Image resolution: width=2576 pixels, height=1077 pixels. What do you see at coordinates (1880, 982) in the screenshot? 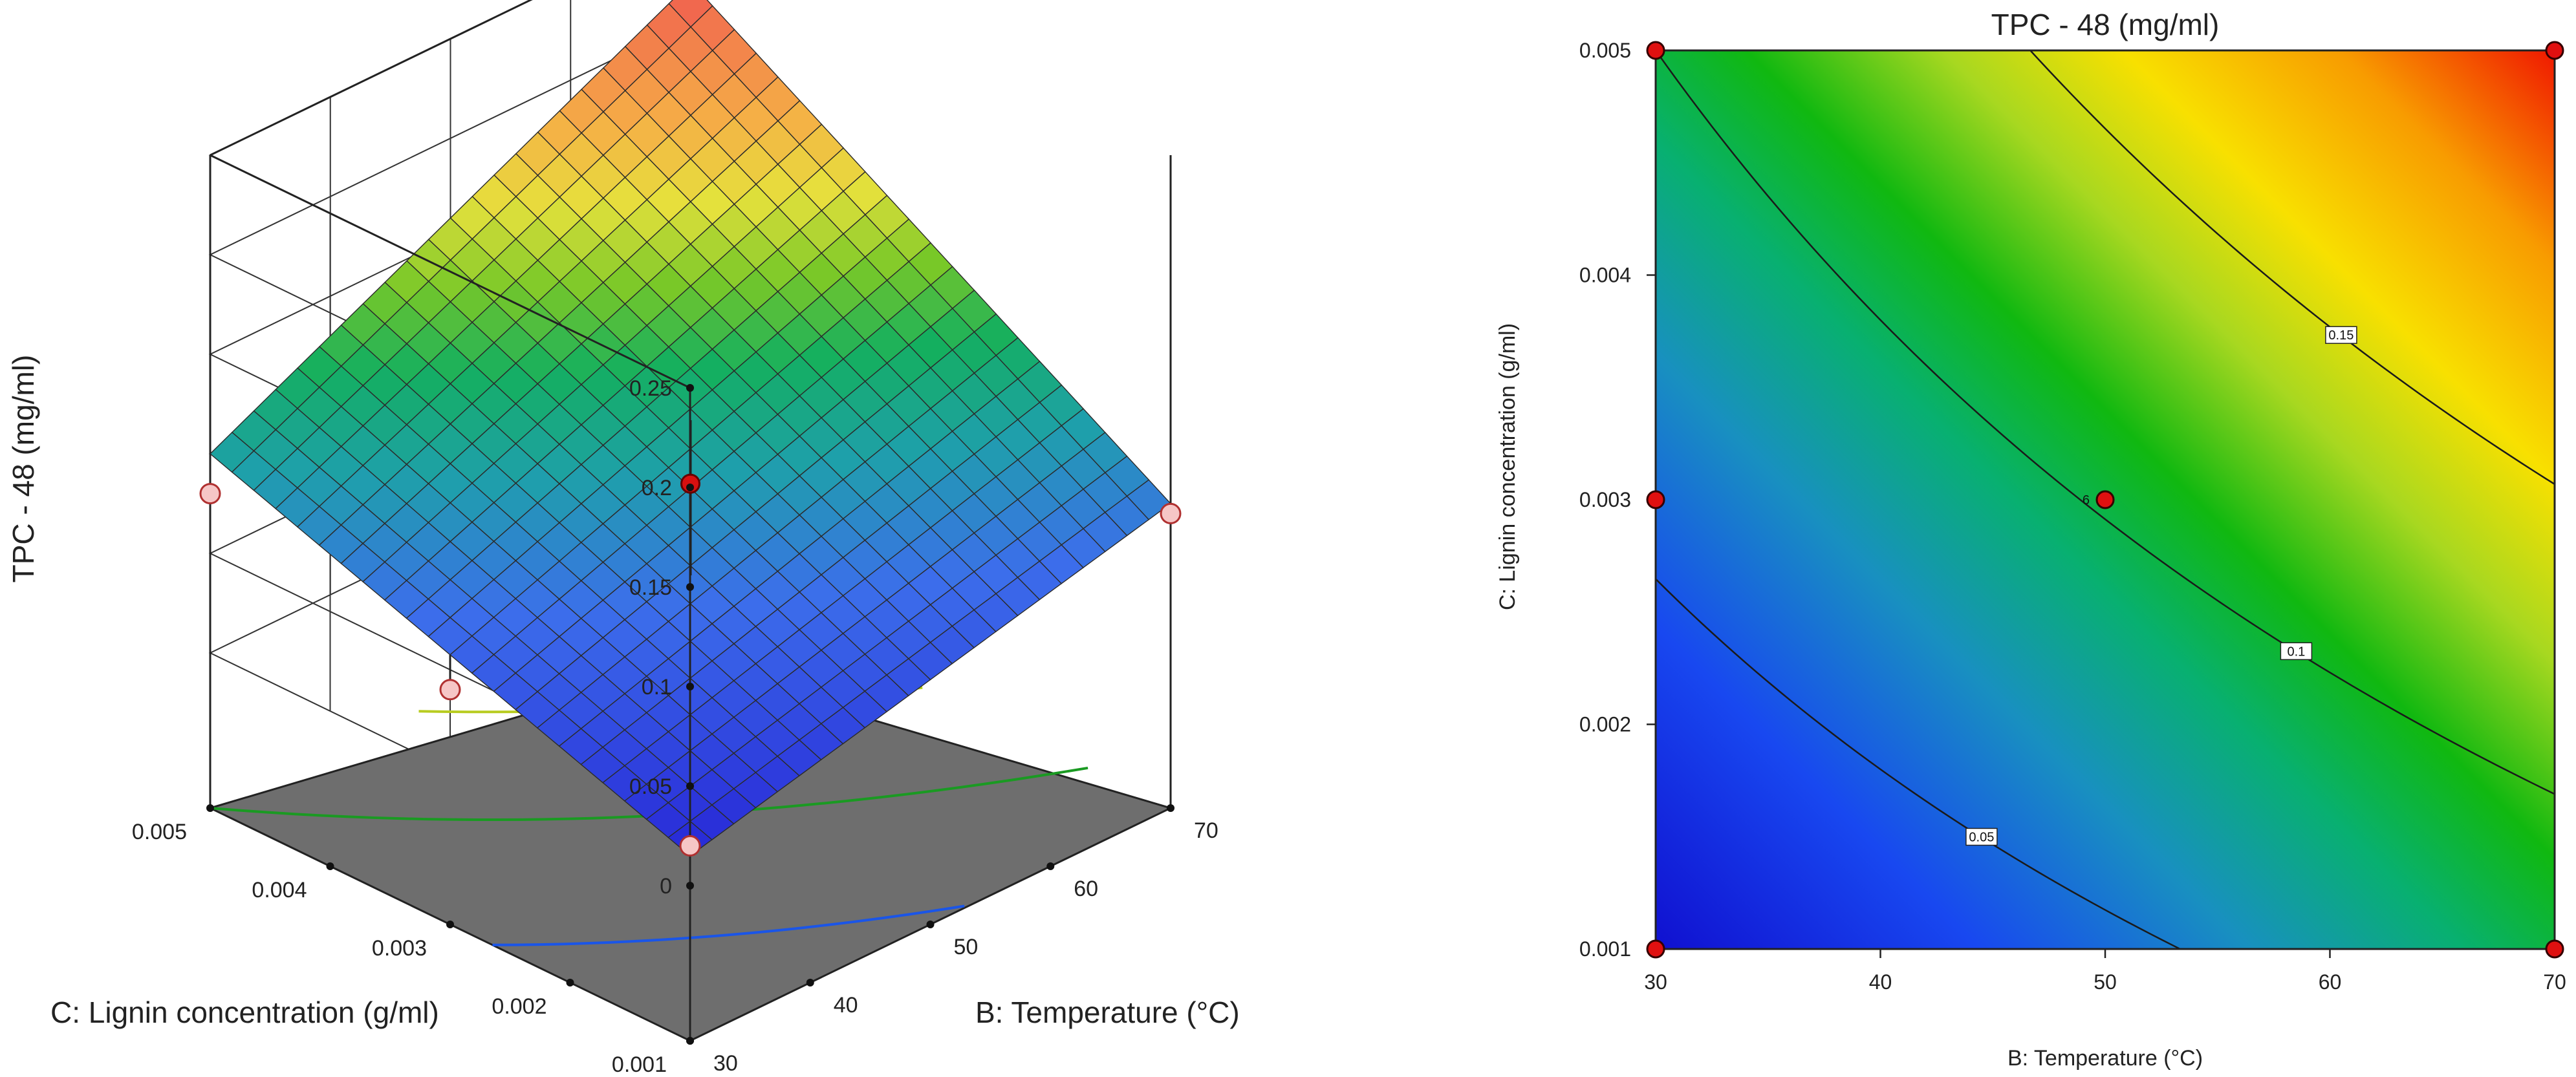
I see `contour-x-tick-label: 40` at bounding box center [1880, 982].